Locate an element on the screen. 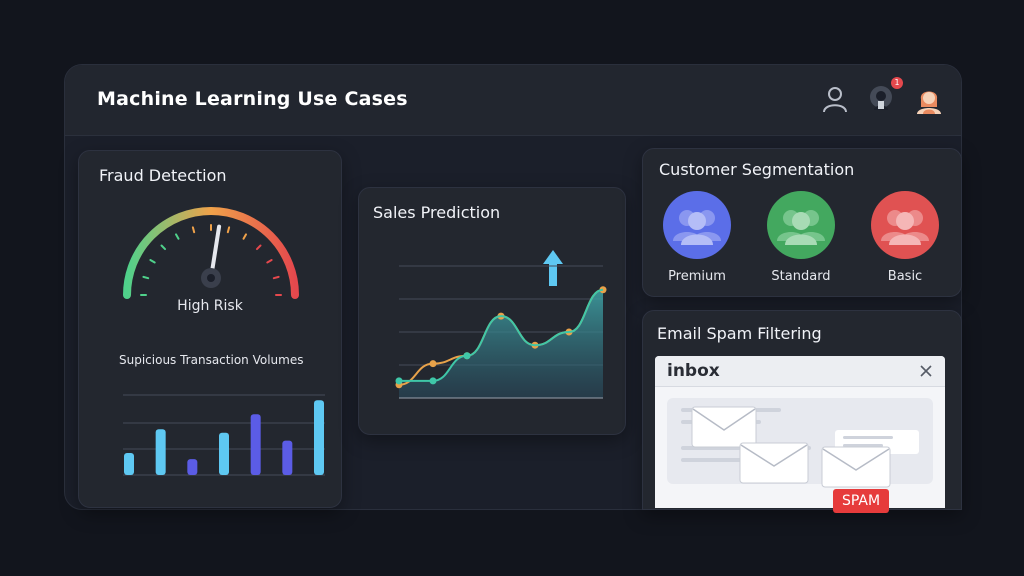 The height and width of the screenshot is (576, 1024). sales-prediction-panel: Sales Prediction is located at coordinates (492, 311).